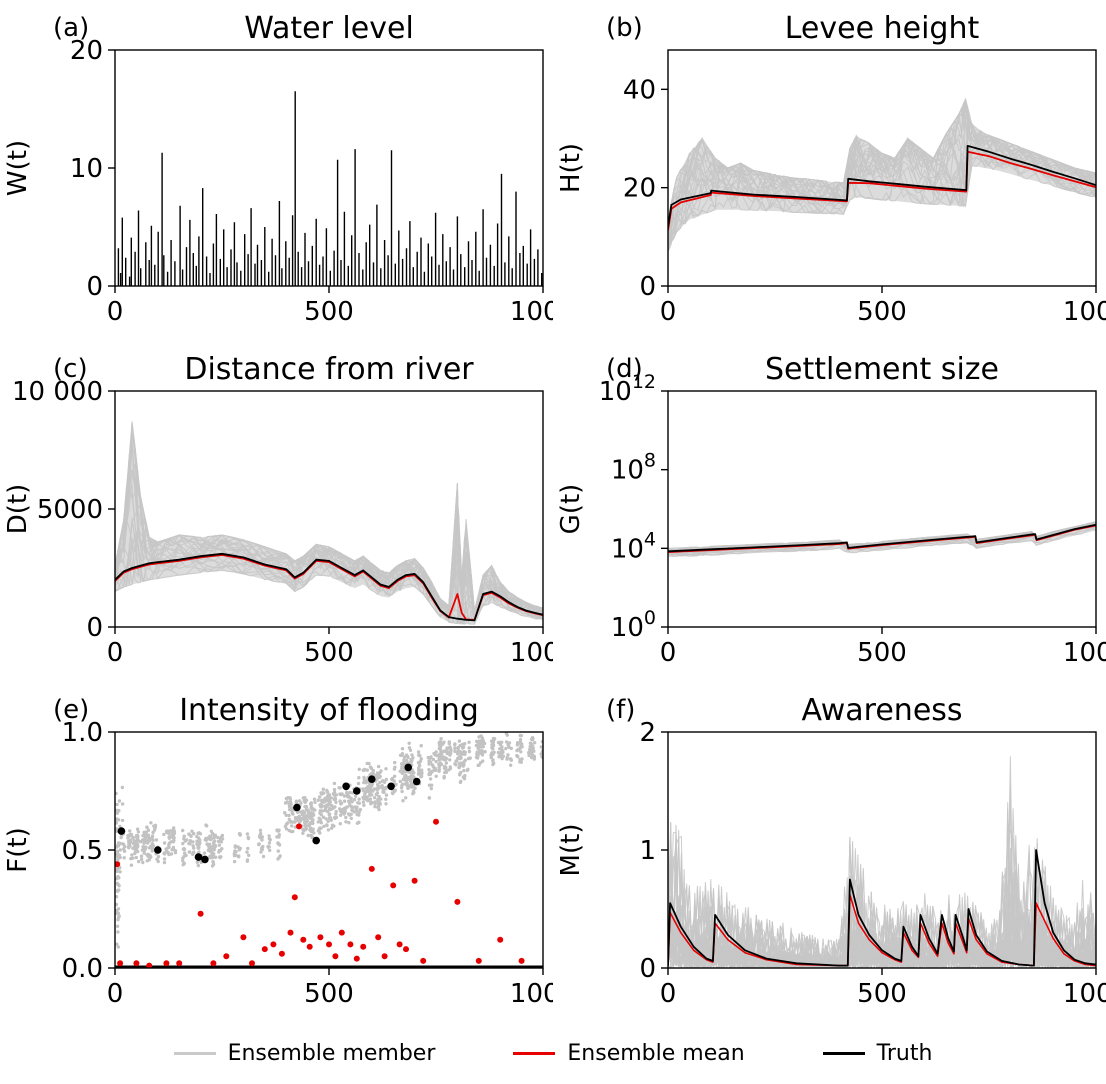 This screenshot has height=1084, width=1106. What do you see at coordinates (86, 169) in the screenshot?
I see `svg-text: 10` at bounding box center [86, 169].